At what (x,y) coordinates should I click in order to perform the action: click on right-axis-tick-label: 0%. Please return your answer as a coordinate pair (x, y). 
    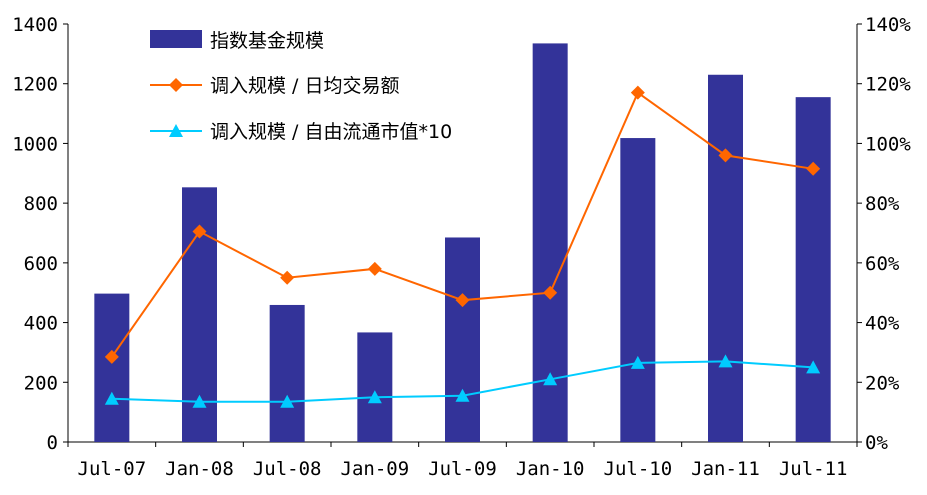
    Looking at the image, I should click on (876, 443).